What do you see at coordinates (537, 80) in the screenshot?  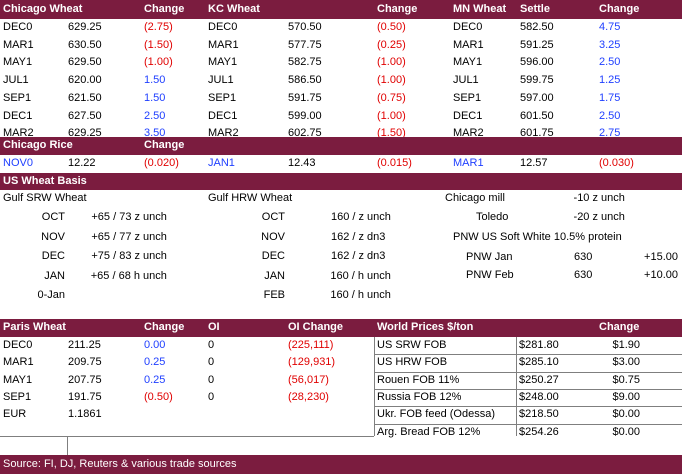 I see `mn-price: 599.75` at bounding box center [537, 80].